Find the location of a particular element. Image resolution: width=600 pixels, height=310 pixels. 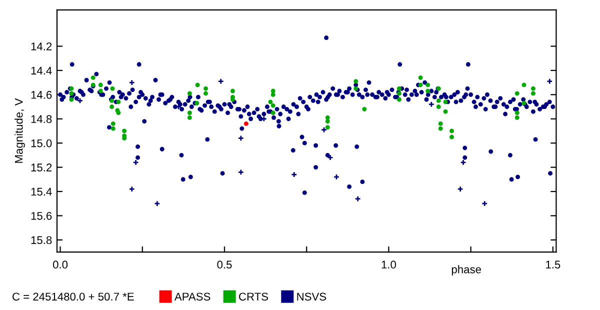

x-tick-label: 0.0 is located at coordinates (60, 264).